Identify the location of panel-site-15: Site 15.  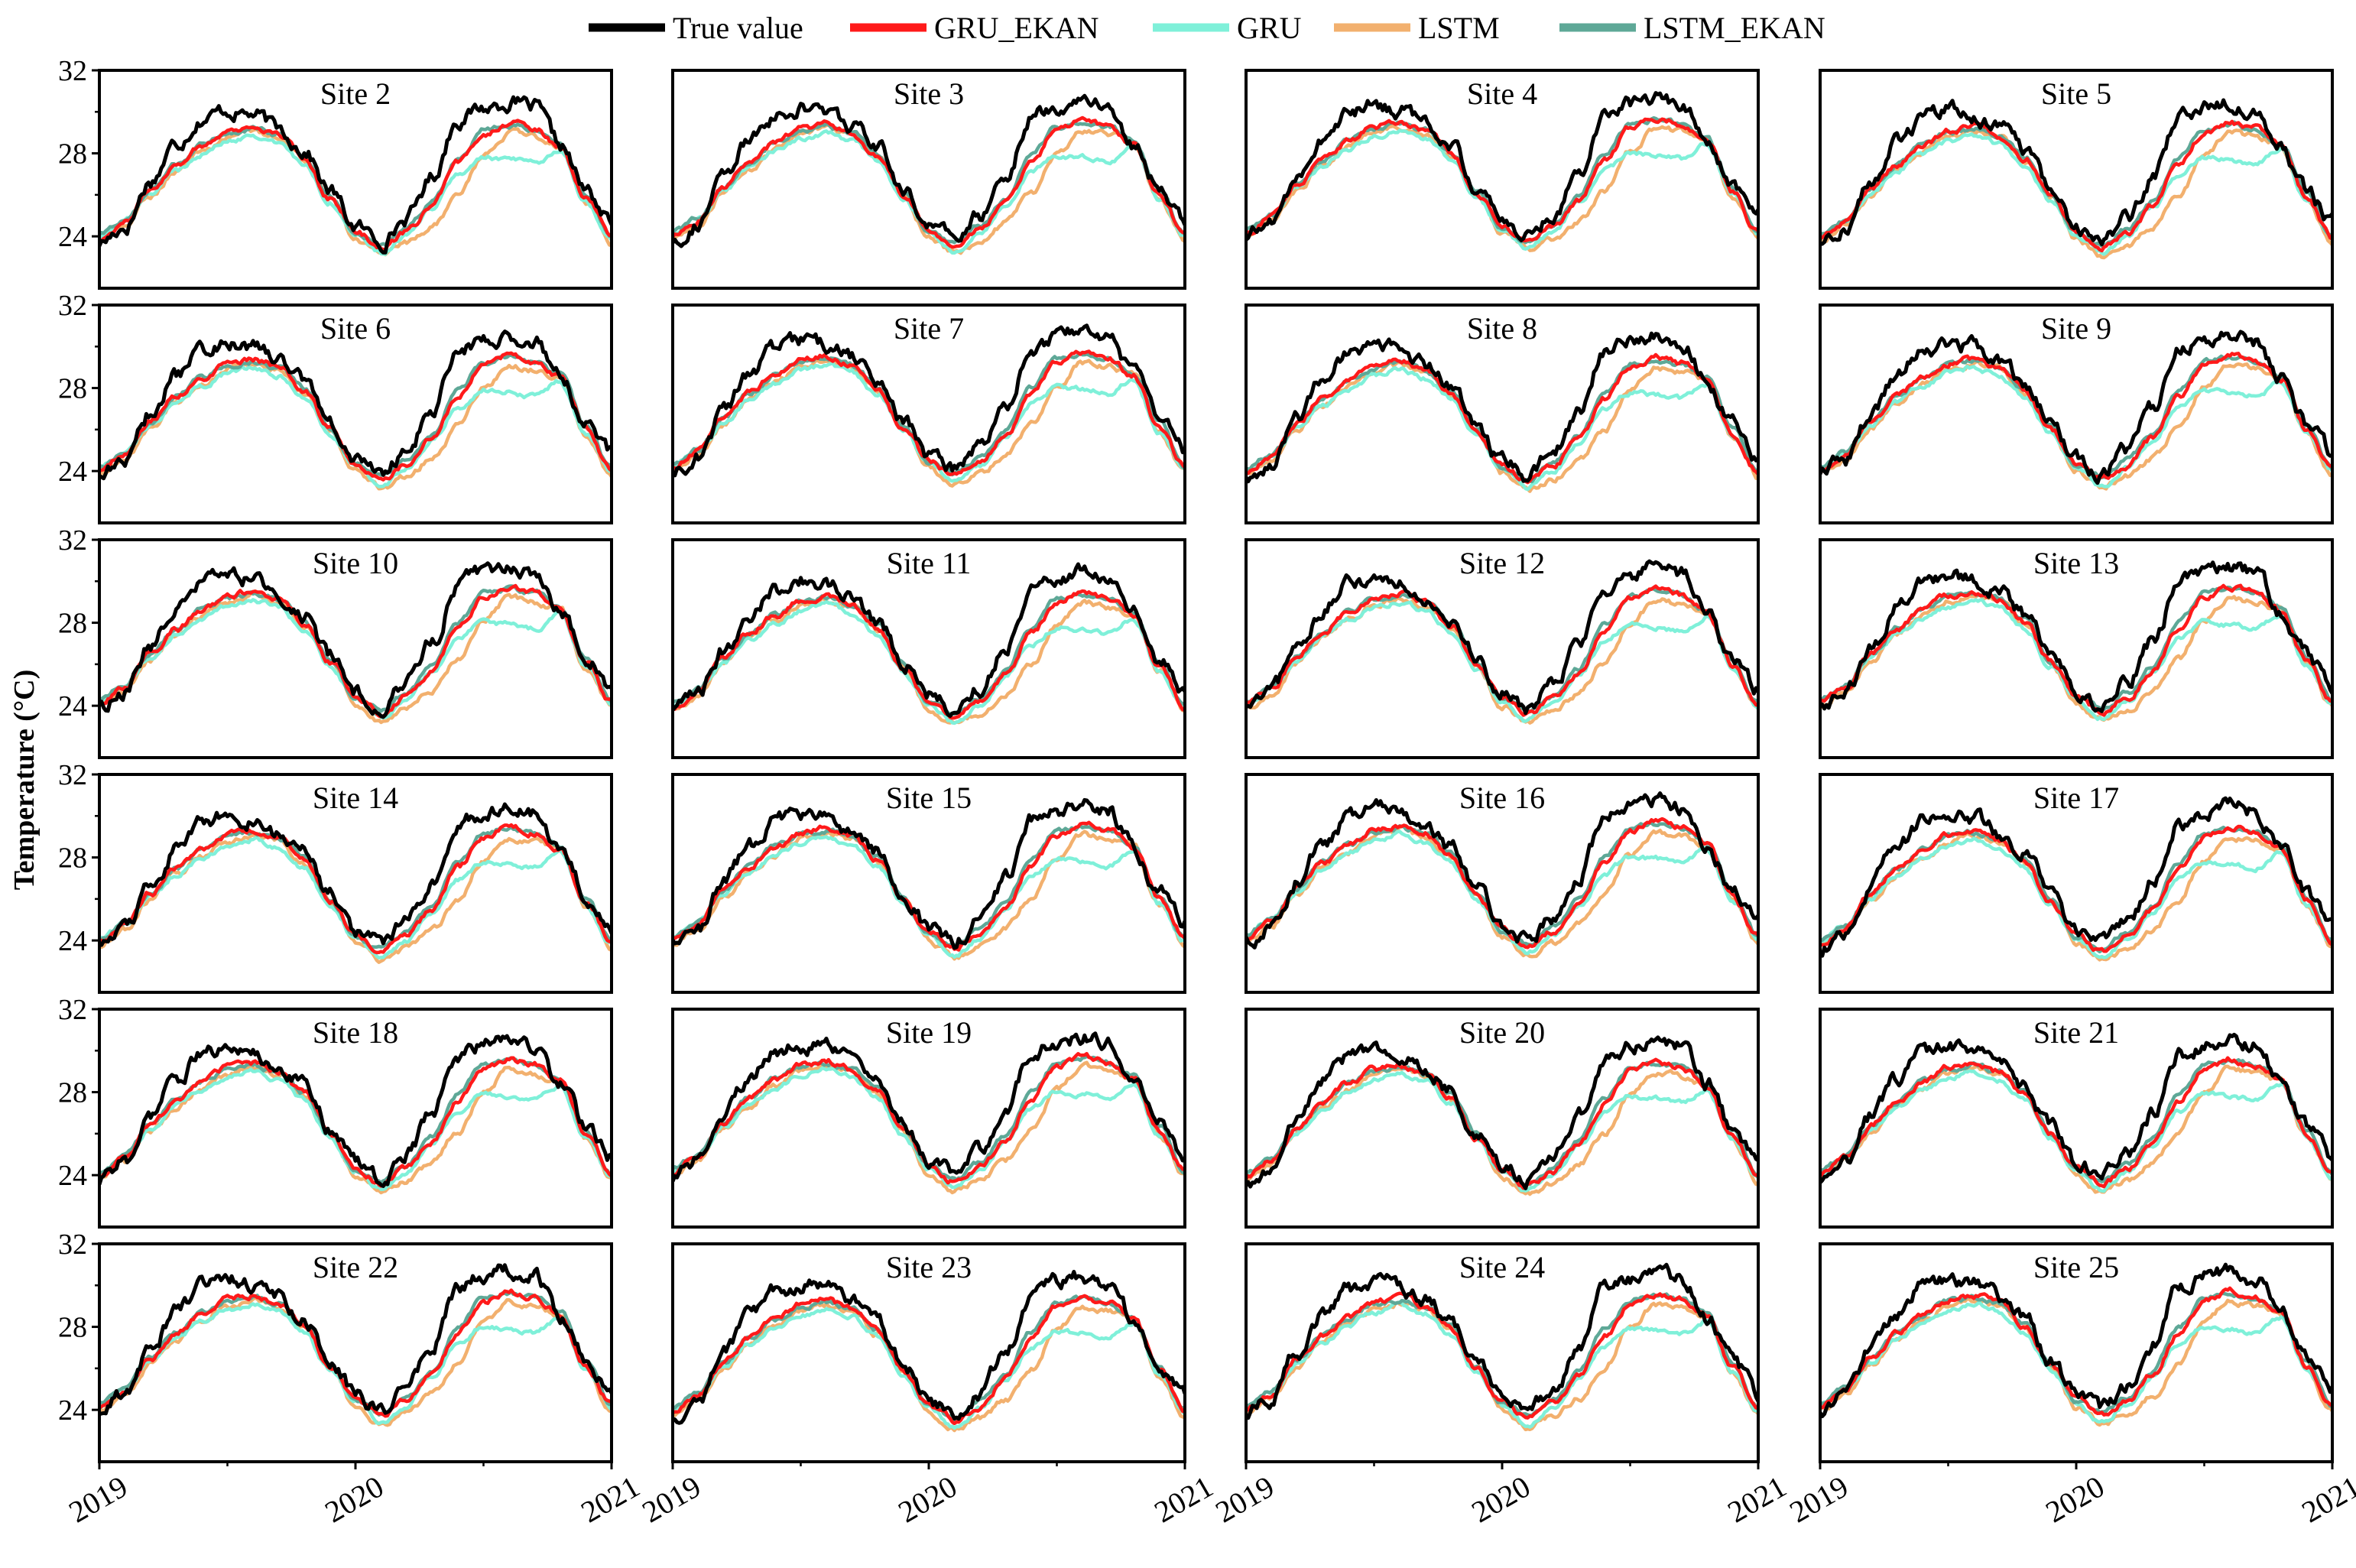
(929, 883).